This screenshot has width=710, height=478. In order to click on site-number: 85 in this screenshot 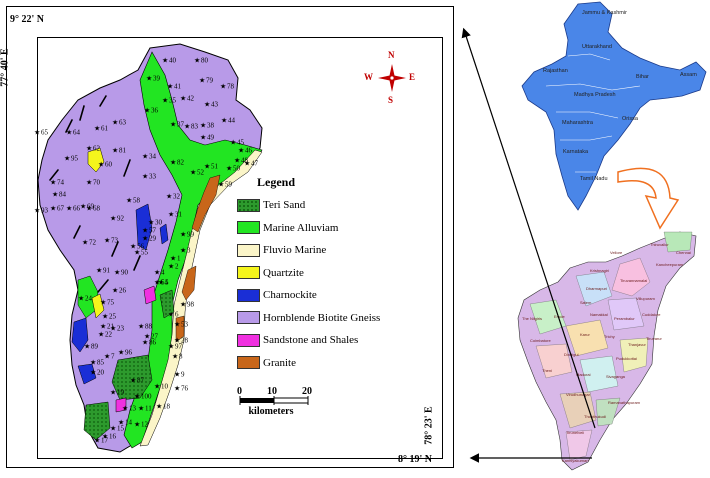, I will do `click(101, 363)`.